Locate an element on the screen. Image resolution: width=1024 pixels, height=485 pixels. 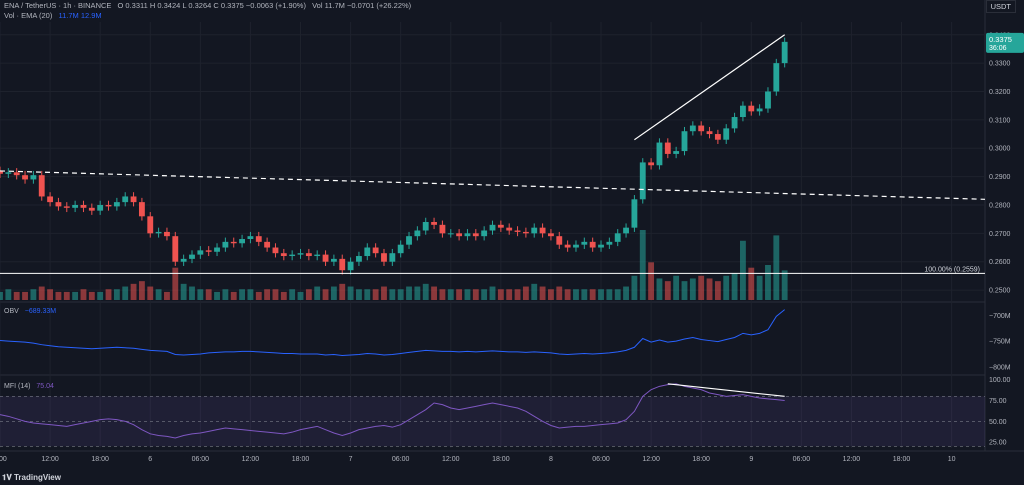
symbol-label: ENA / TetherUS · 1h · BINANCE is located at coordinates (58, 5).